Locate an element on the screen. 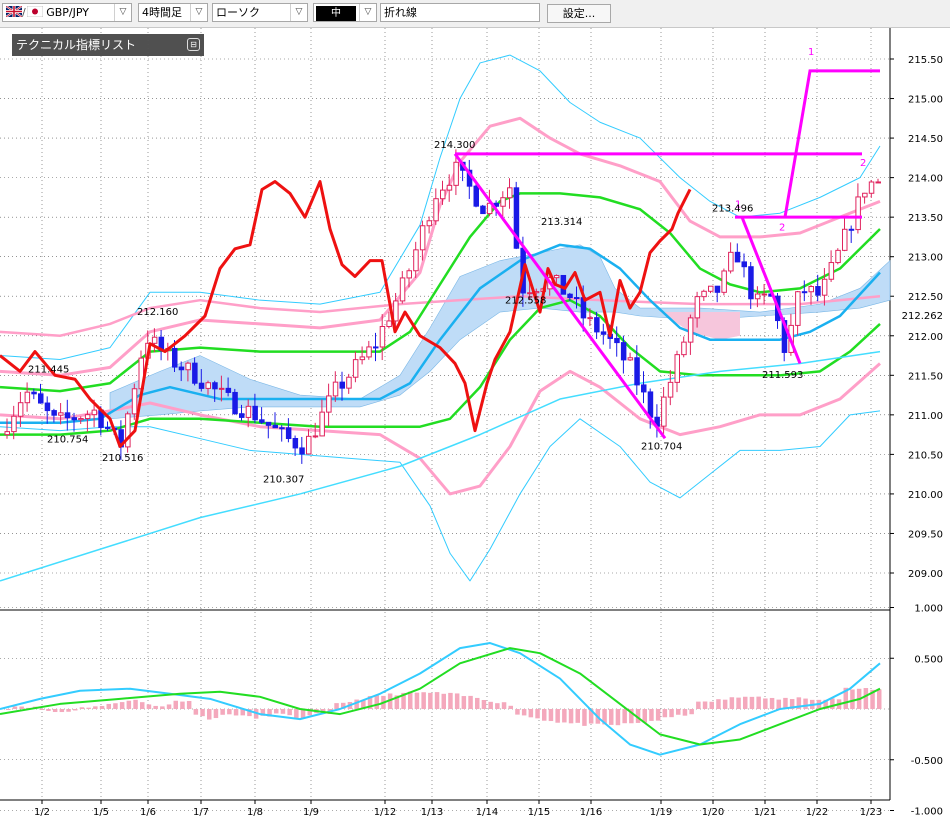 The width and height of the screenshot is (950, 821). currency-pair-select: / GBP/JPY ▽ is located at coordinates (67, 12).